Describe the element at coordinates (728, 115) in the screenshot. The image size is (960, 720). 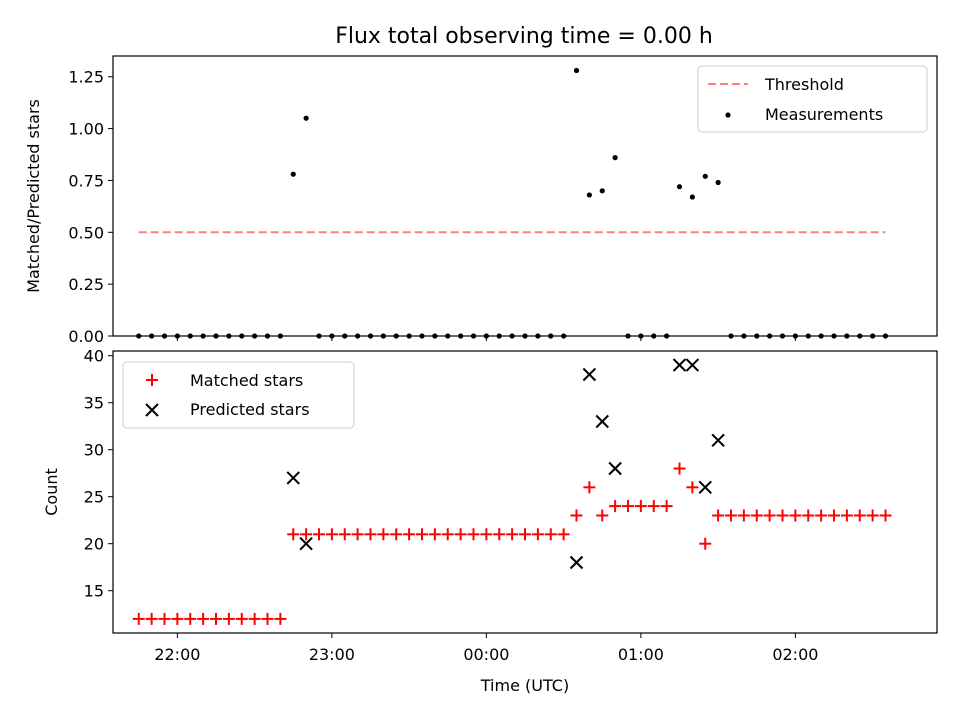
I see `legend-measurements-swatch` at that location.